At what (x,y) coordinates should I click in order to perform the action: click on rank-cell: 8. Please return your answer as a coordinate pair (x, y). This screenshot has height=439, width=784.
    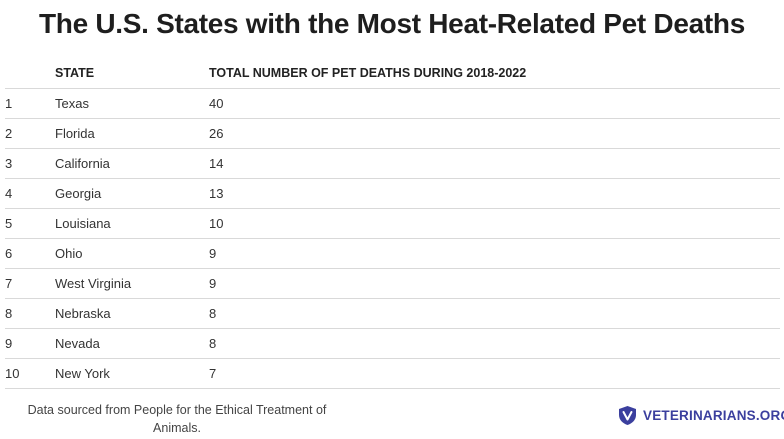
    Looking at the image, I should click on (30, 313).